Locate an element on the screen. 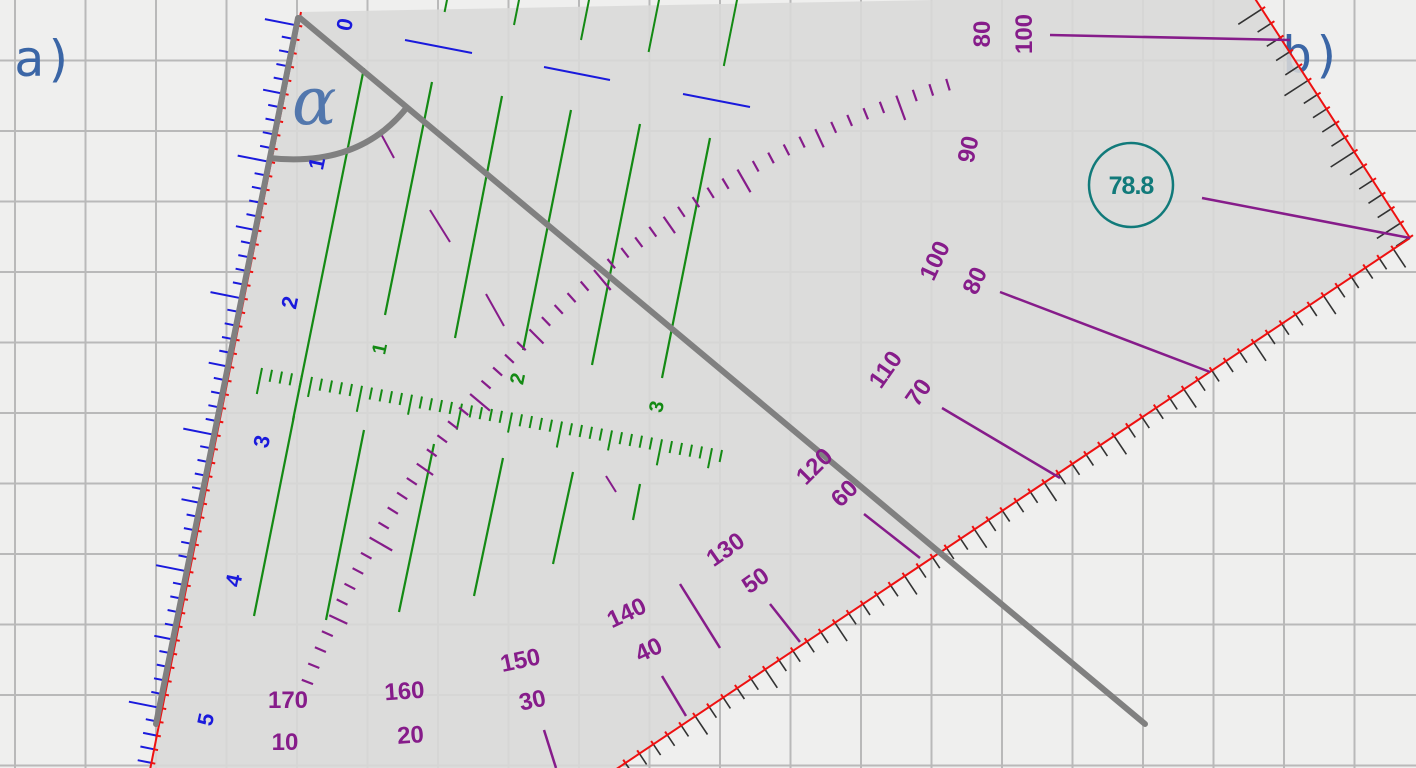  readout-value: 78.8 is located at coordinates (1132, 186).